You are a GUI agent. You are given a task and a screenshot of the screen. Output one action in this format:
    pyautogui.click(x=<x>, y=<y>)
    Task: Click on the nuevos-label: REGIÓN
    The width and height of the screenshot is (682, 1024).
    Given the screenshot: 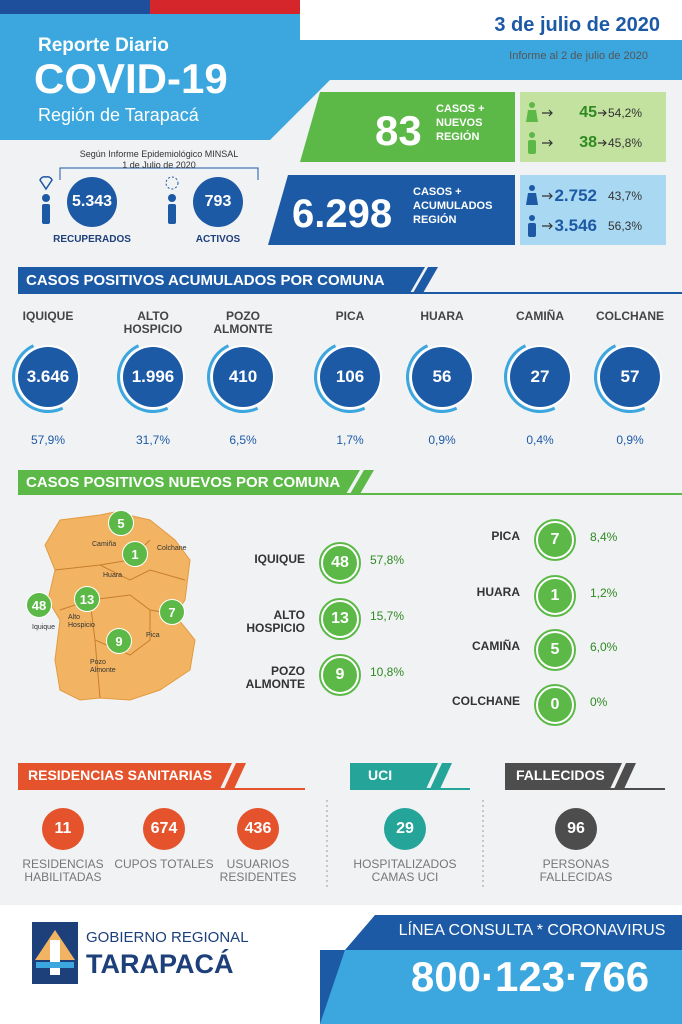 What is the action you would take?
    pyautogui.click(x=458, y=137)
    